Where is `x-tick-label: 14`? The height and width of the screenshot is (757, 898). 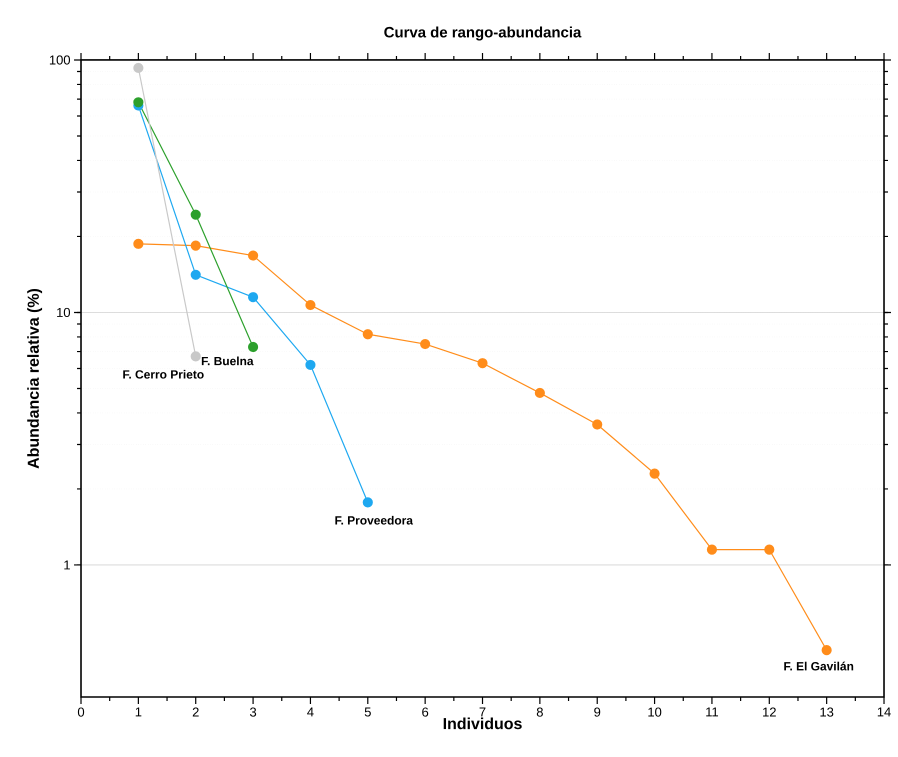 x-tick-label: 14 is located at coordinates (884, 711).